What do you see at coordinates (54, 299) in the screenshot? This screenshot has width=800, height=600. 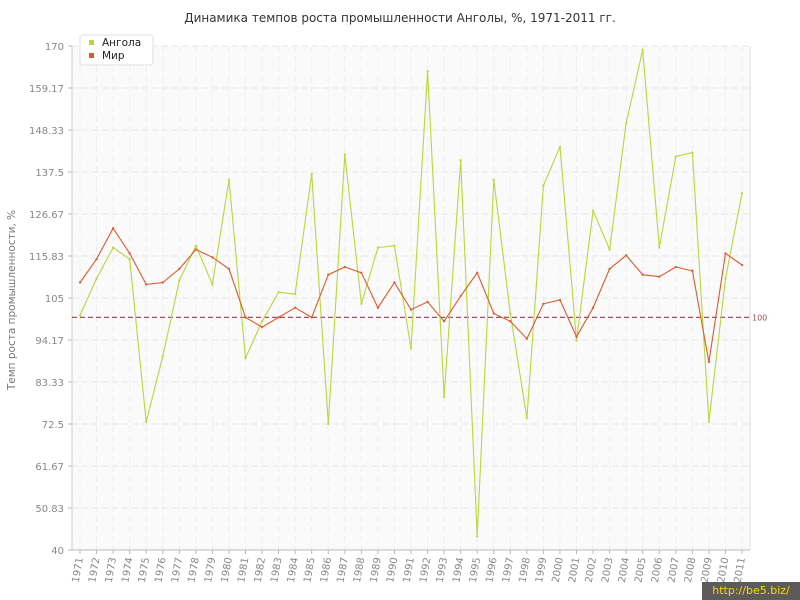 I see `y-tick-label: 105` at bounding box center [54, 299].